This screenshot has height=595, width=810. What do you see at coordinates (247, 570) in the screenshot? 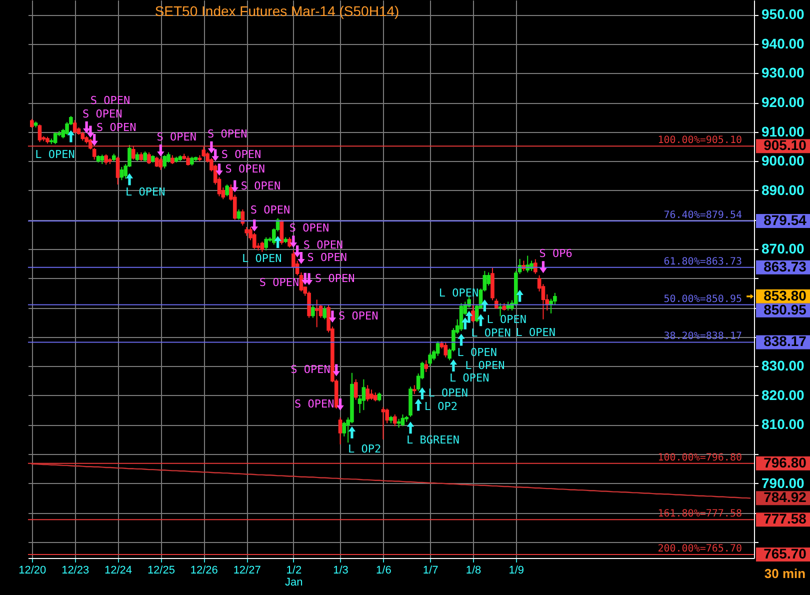
I see `x-tick-label: 12/27` at bounding box center [247, 570].